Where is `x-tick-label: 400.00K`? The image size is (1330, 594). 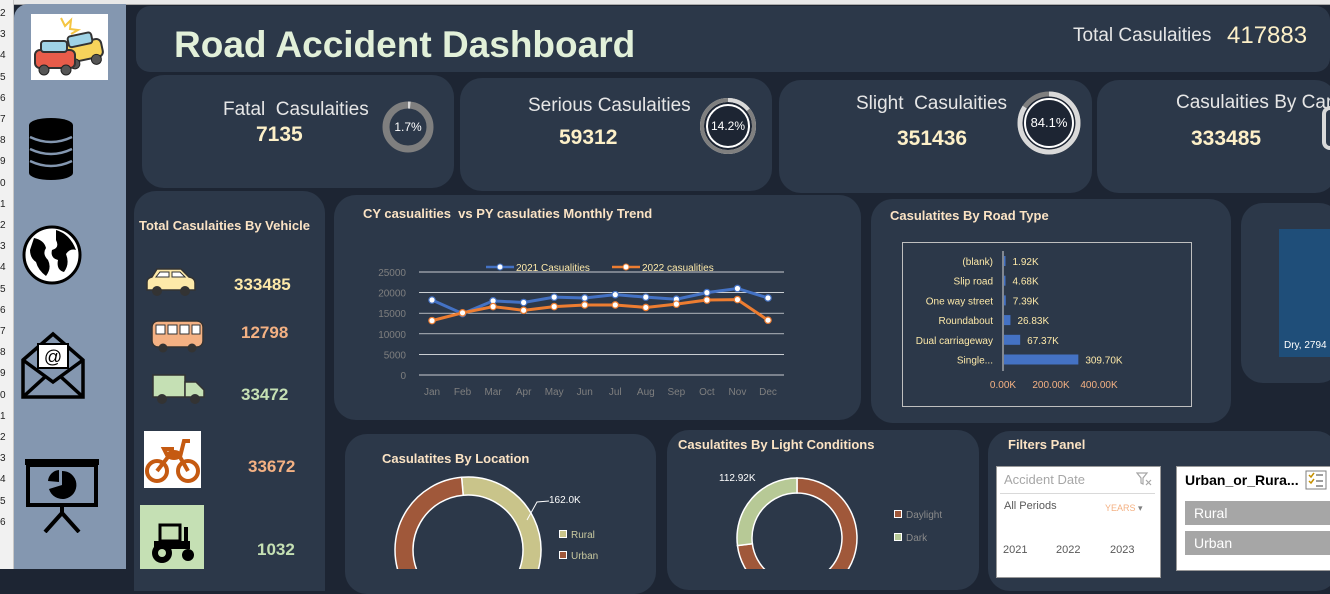
x-tick-label: 400.00K is located at coordinates (1099, 385).